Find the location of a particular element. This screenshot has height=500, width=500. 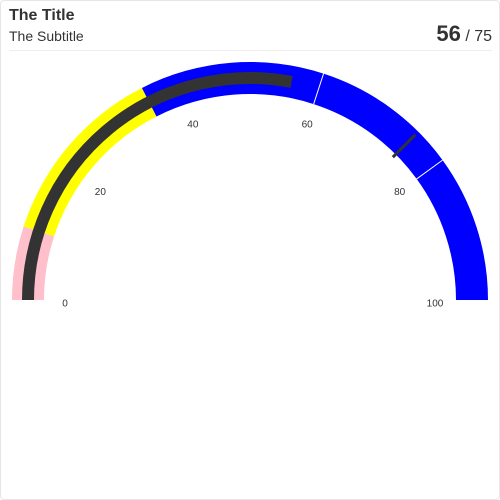

gauge-target-group is located at coordinates (404, 146).